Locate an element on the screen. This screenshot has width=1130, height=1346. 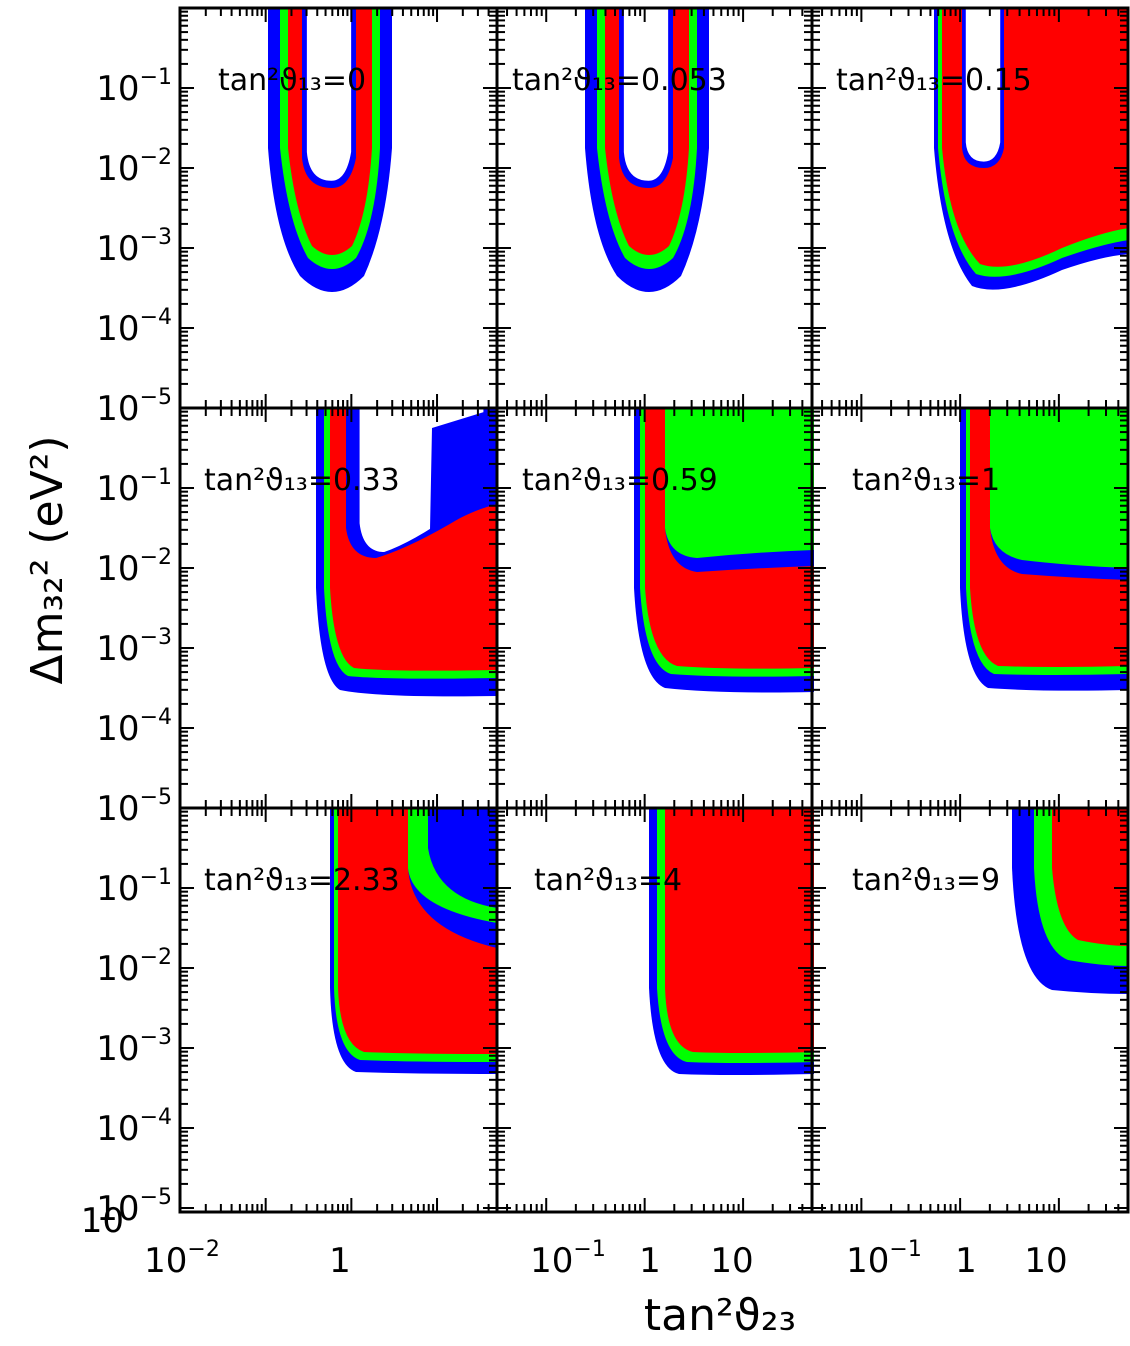
panel-5-label: tan²ϑ₁₃=0.59 is located at coordinates (620, 480).